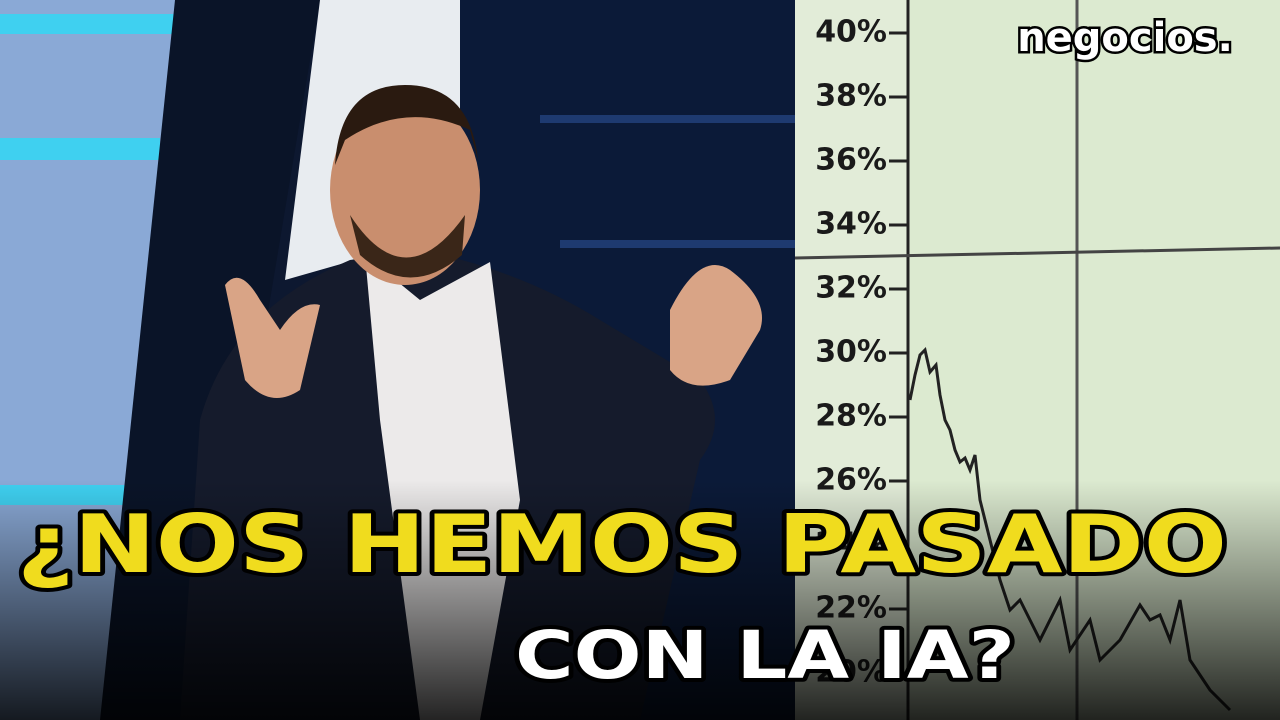  What do you see at coordinates (851, 224) in the screenshot?
I see `tick-label: 34%` at bounding box center [851, 224].